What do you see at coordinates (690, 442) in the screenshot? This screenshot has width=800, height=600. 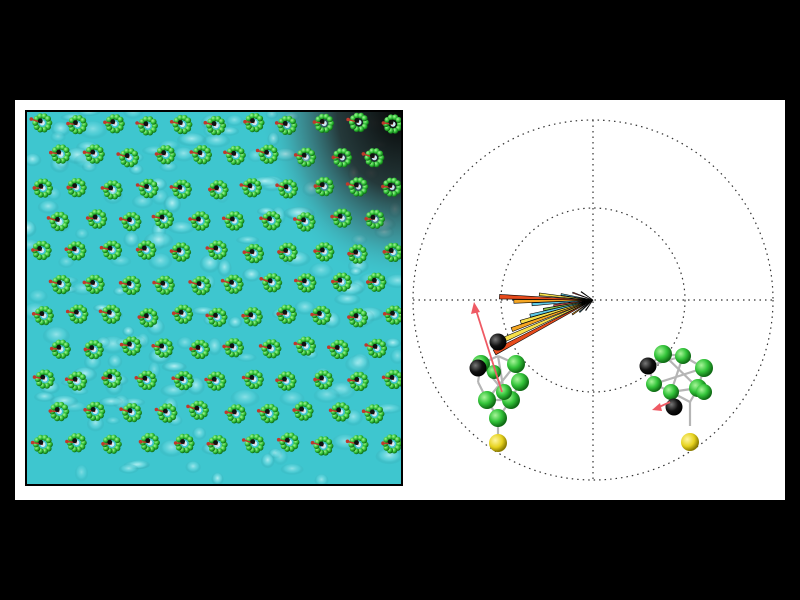 I see `sulfur-atom` at bounding box center [690, 442].